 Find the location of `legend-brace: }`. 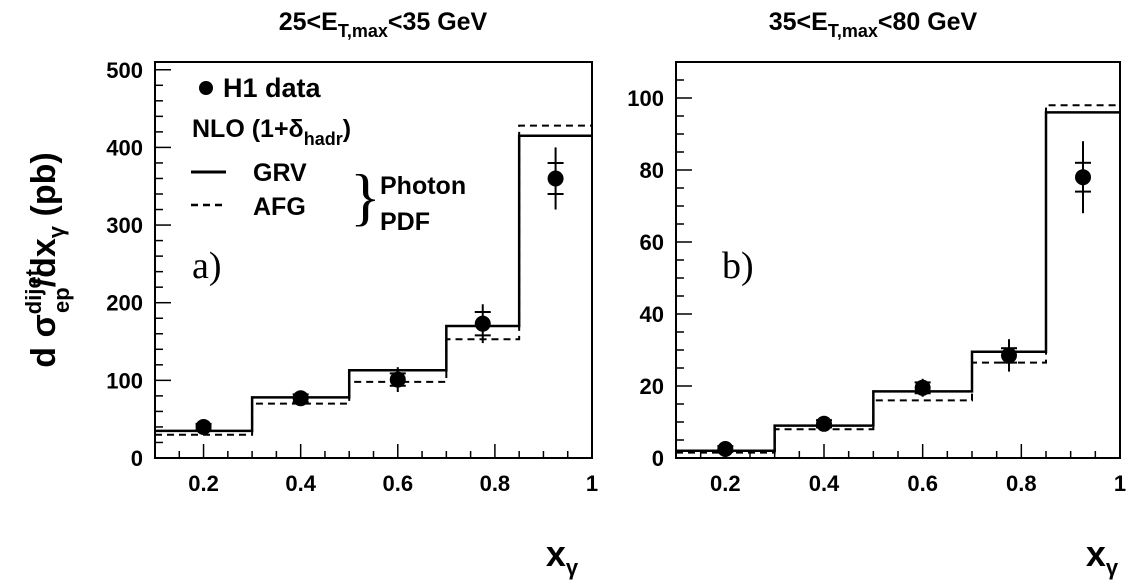

legend-brace: } is located at coordinates (365, 196).